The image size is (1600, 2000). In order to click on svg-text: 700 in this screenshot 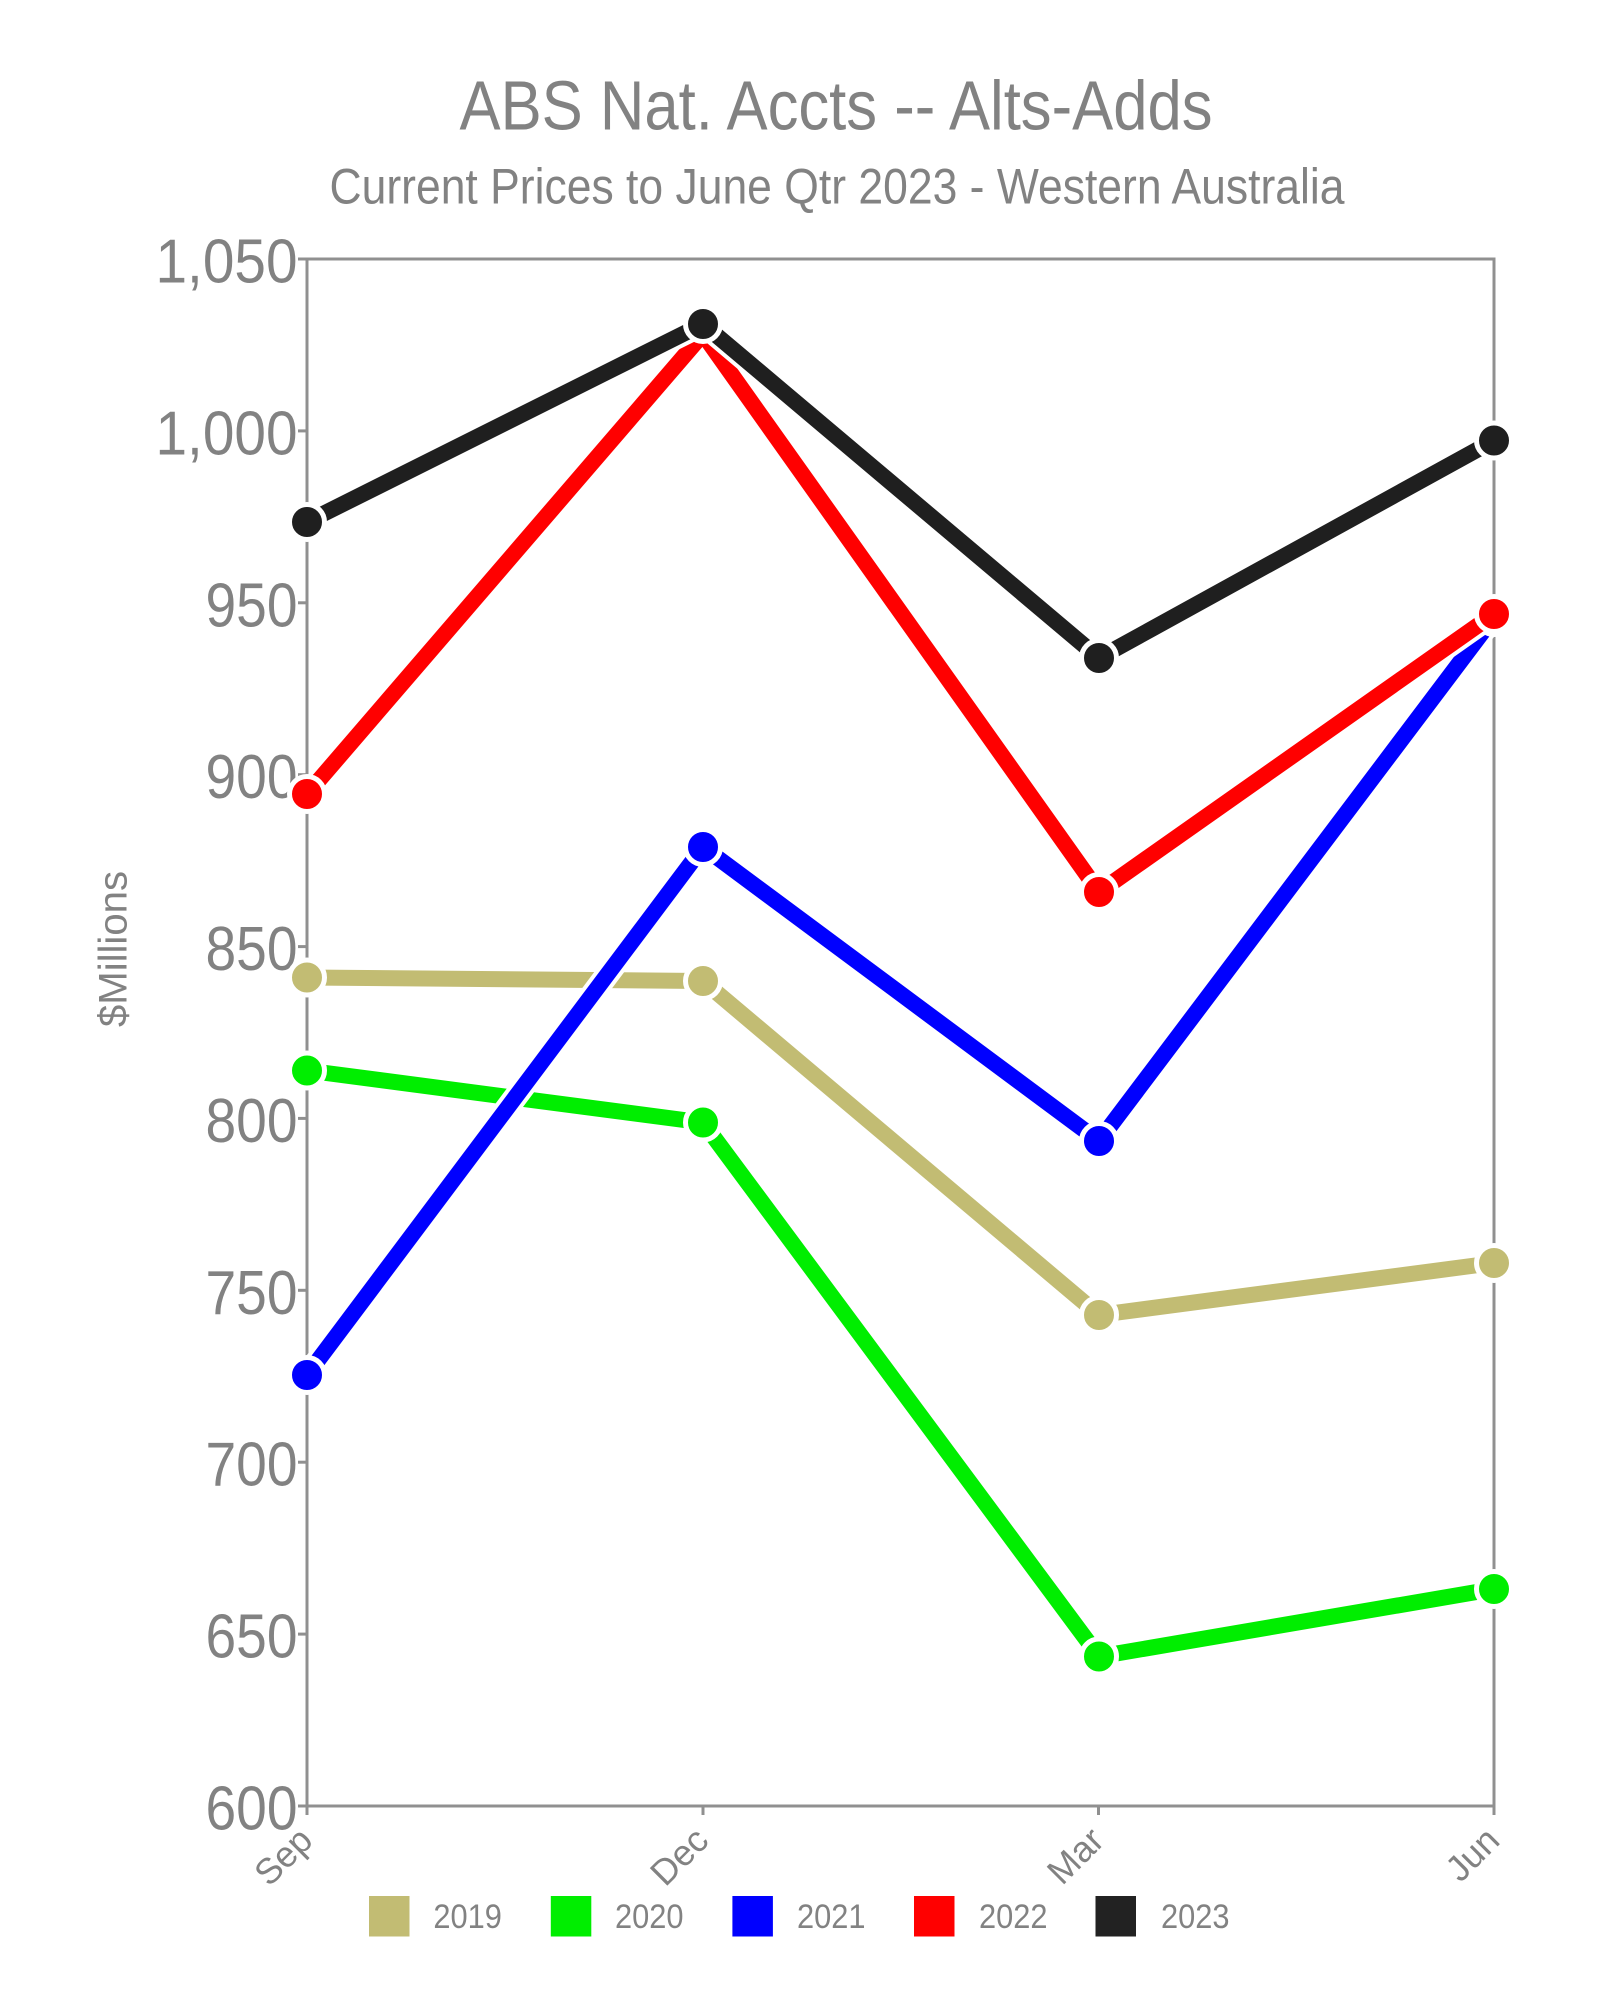, I will do `click(252, 1465)`.